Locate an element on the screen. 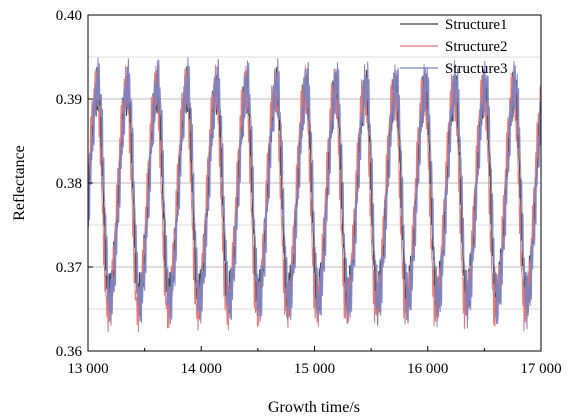 The height and width of the screenshot is (419, 571). y-tick-label: 0.37 is located at coordinates (69, 268).